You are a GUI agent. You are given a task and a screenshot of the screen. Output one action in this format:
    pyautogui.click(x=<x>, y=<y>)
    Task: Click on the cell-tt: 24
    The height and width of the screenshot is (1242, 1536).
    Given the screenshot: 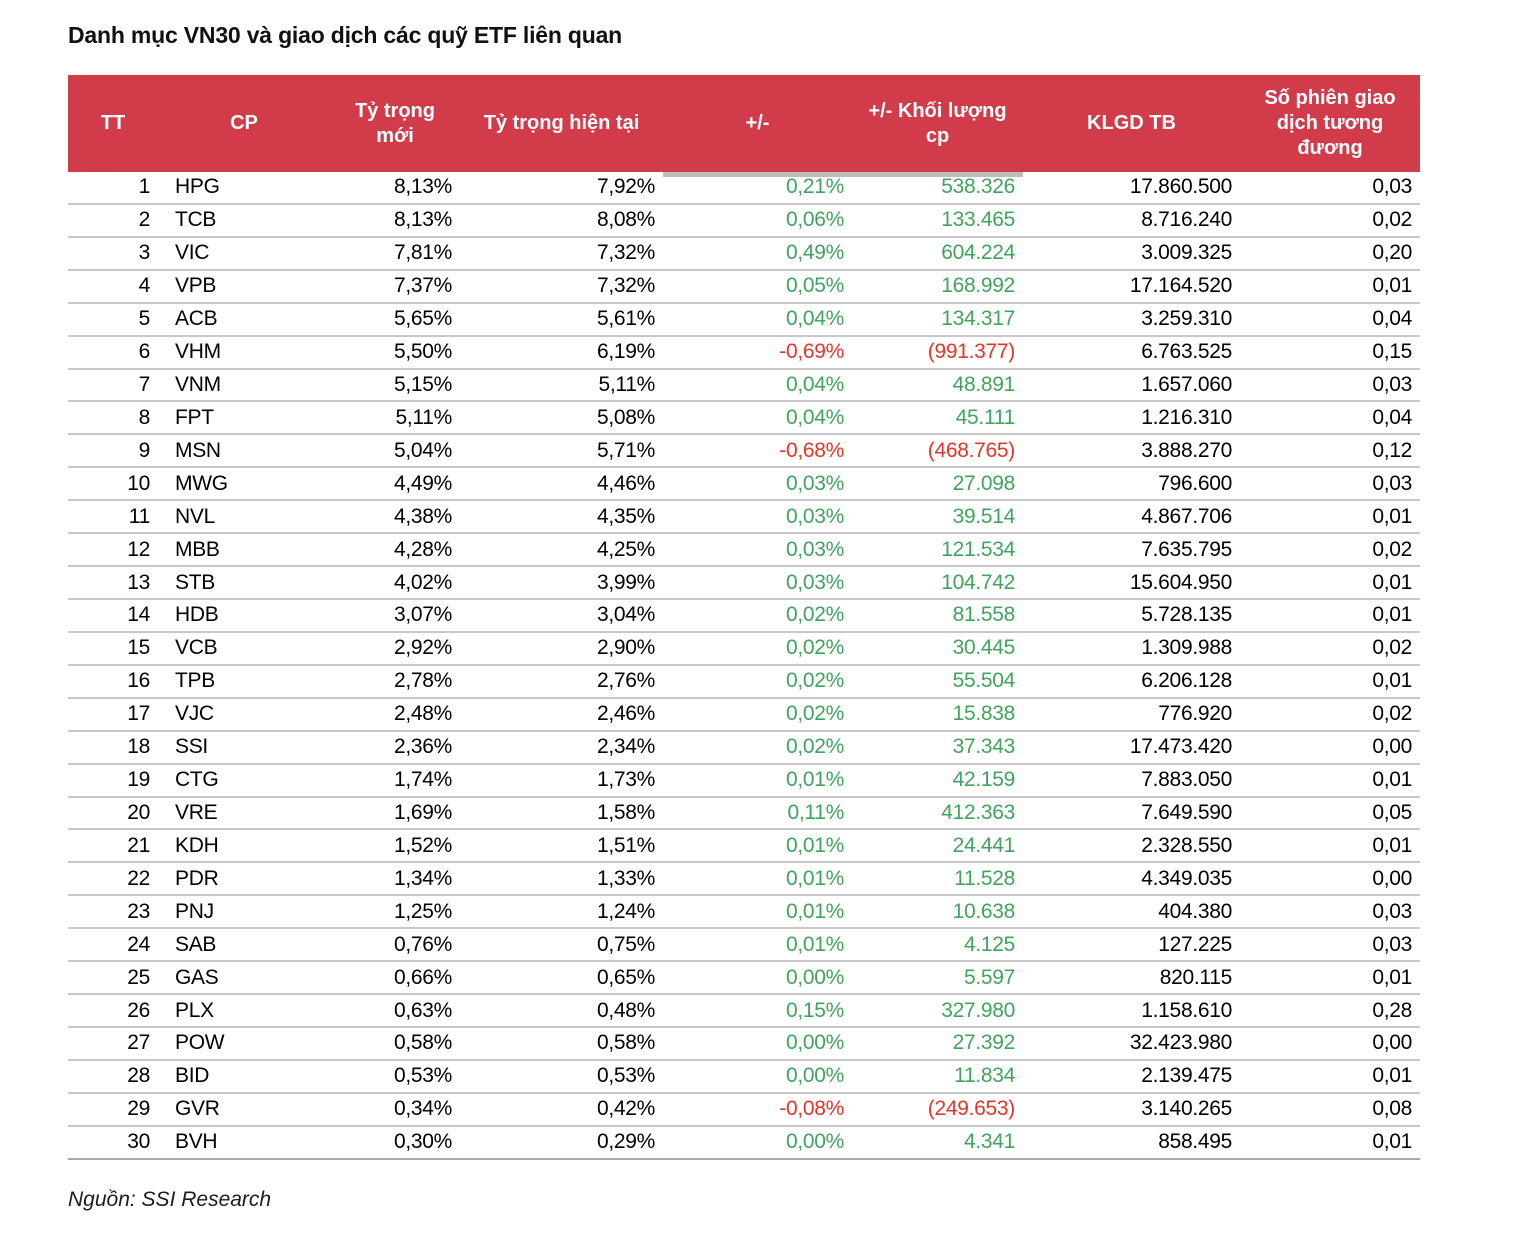 What is the action you would take?
    pyautogui.click(x=138, y=944)
    